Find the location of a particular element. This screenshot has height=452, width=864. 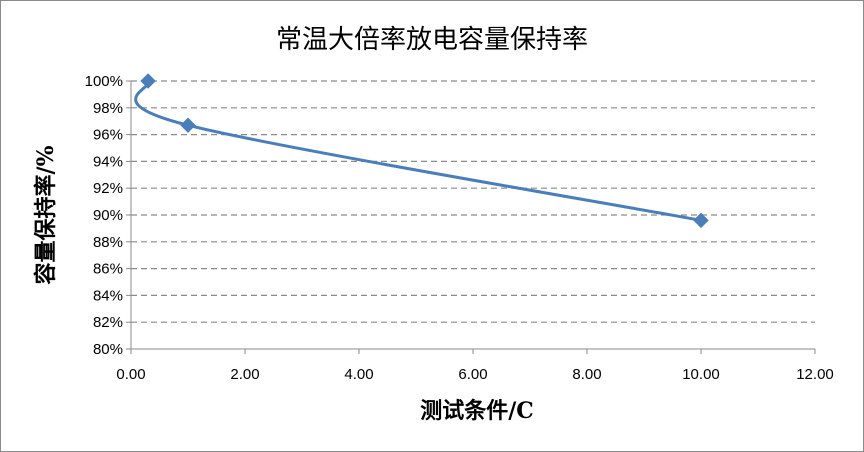

y-tick-label: 80% is located at coordinates (108, 349).